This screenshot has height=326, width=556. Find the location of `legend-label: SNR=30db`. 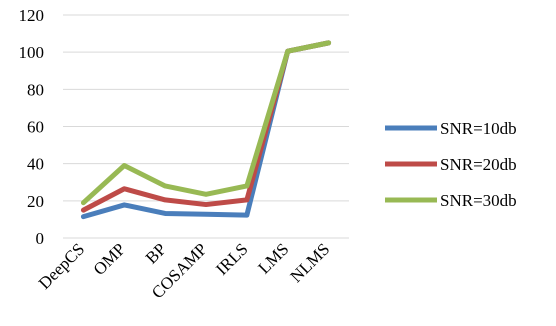

legend-label: SNR=30db is located at coordinates (478, 200).